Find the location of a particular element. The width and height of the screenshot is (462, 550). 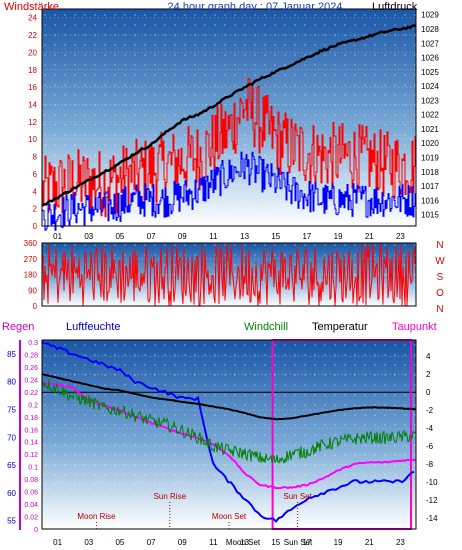

wind-axis-title: Windstärke is located at coordinates (31, 7).